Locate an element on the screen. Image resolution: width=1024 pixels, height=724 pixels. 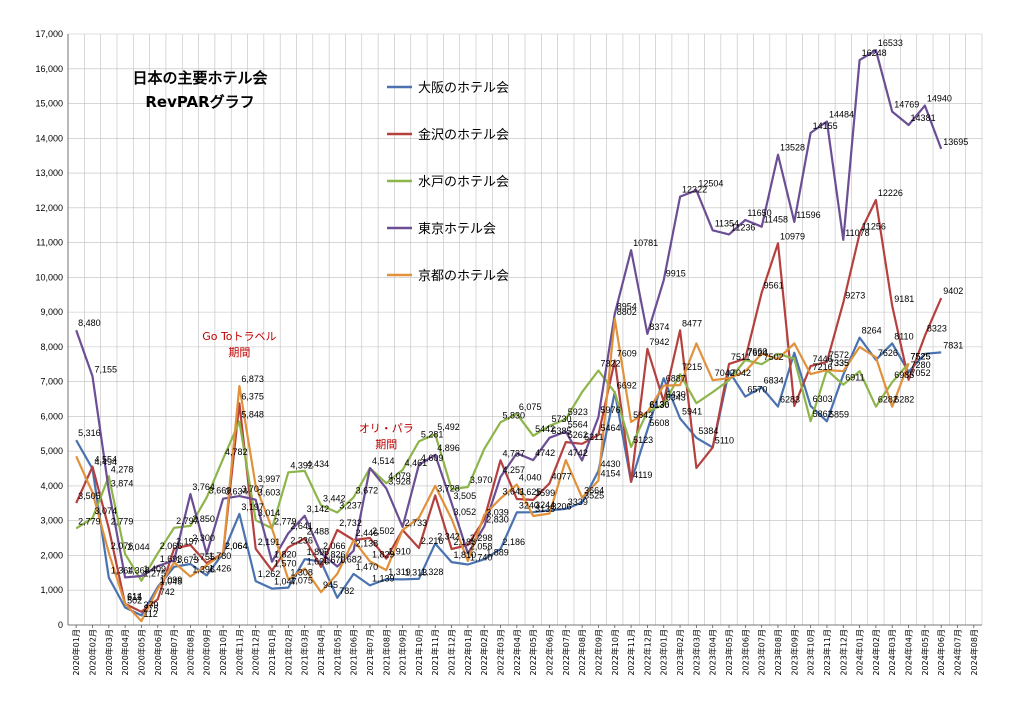
data-label: 1,570 is located at coordinates (285, 563).